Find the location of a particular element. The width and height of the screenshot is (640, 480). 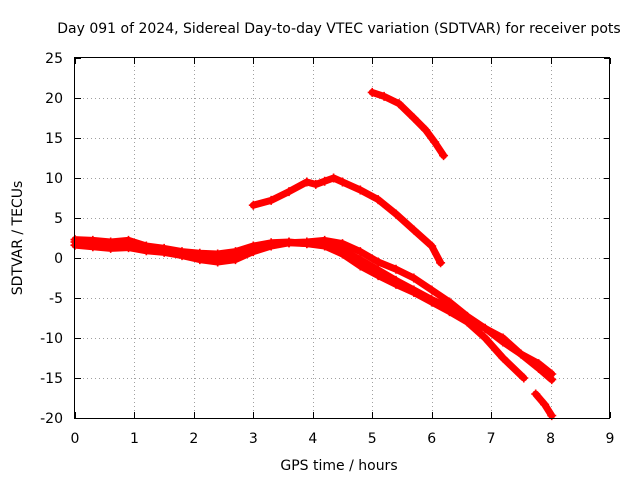

x-tick-label: 4 is located at coordinates (312, 439).